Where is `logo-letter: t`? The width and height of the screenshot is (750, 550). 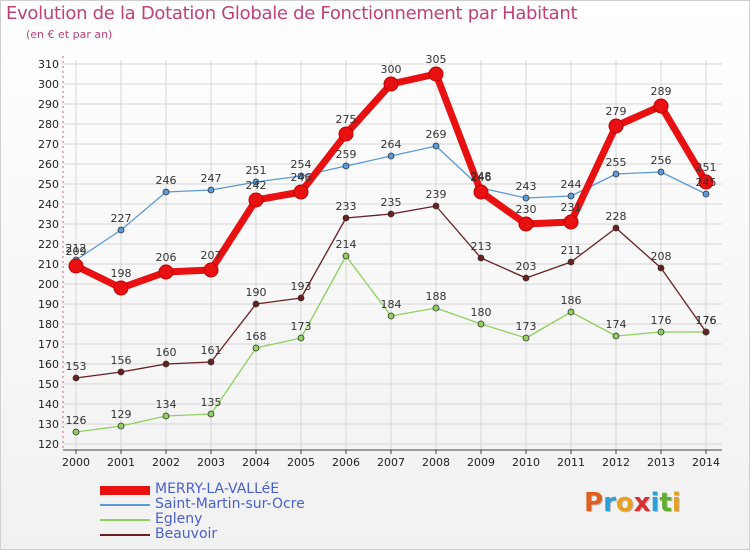 logo-letter: t is located at coordinates (665, 503).